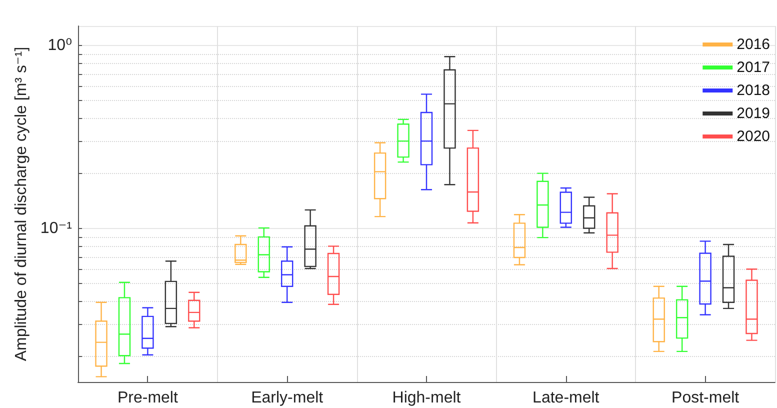 Image resolution: width=777 pixels, height=408 pixels. What do you see at coordinates (753, 113) in the screenshot?
I see `legend-label: 2019` at bounding box center [753, 113].